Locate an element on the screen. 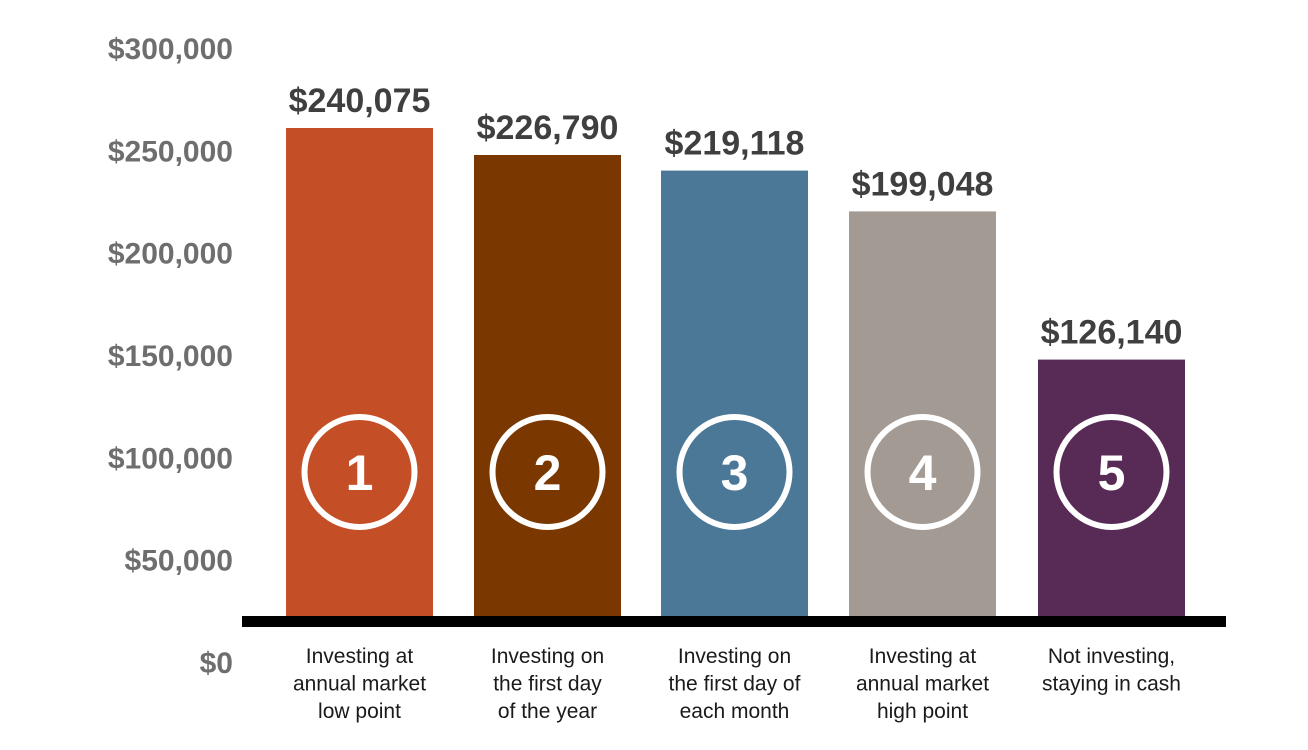 The width and height of the screenshot is (1308, 750). category-label: Not investing, is located at coordinates (1111, 656).